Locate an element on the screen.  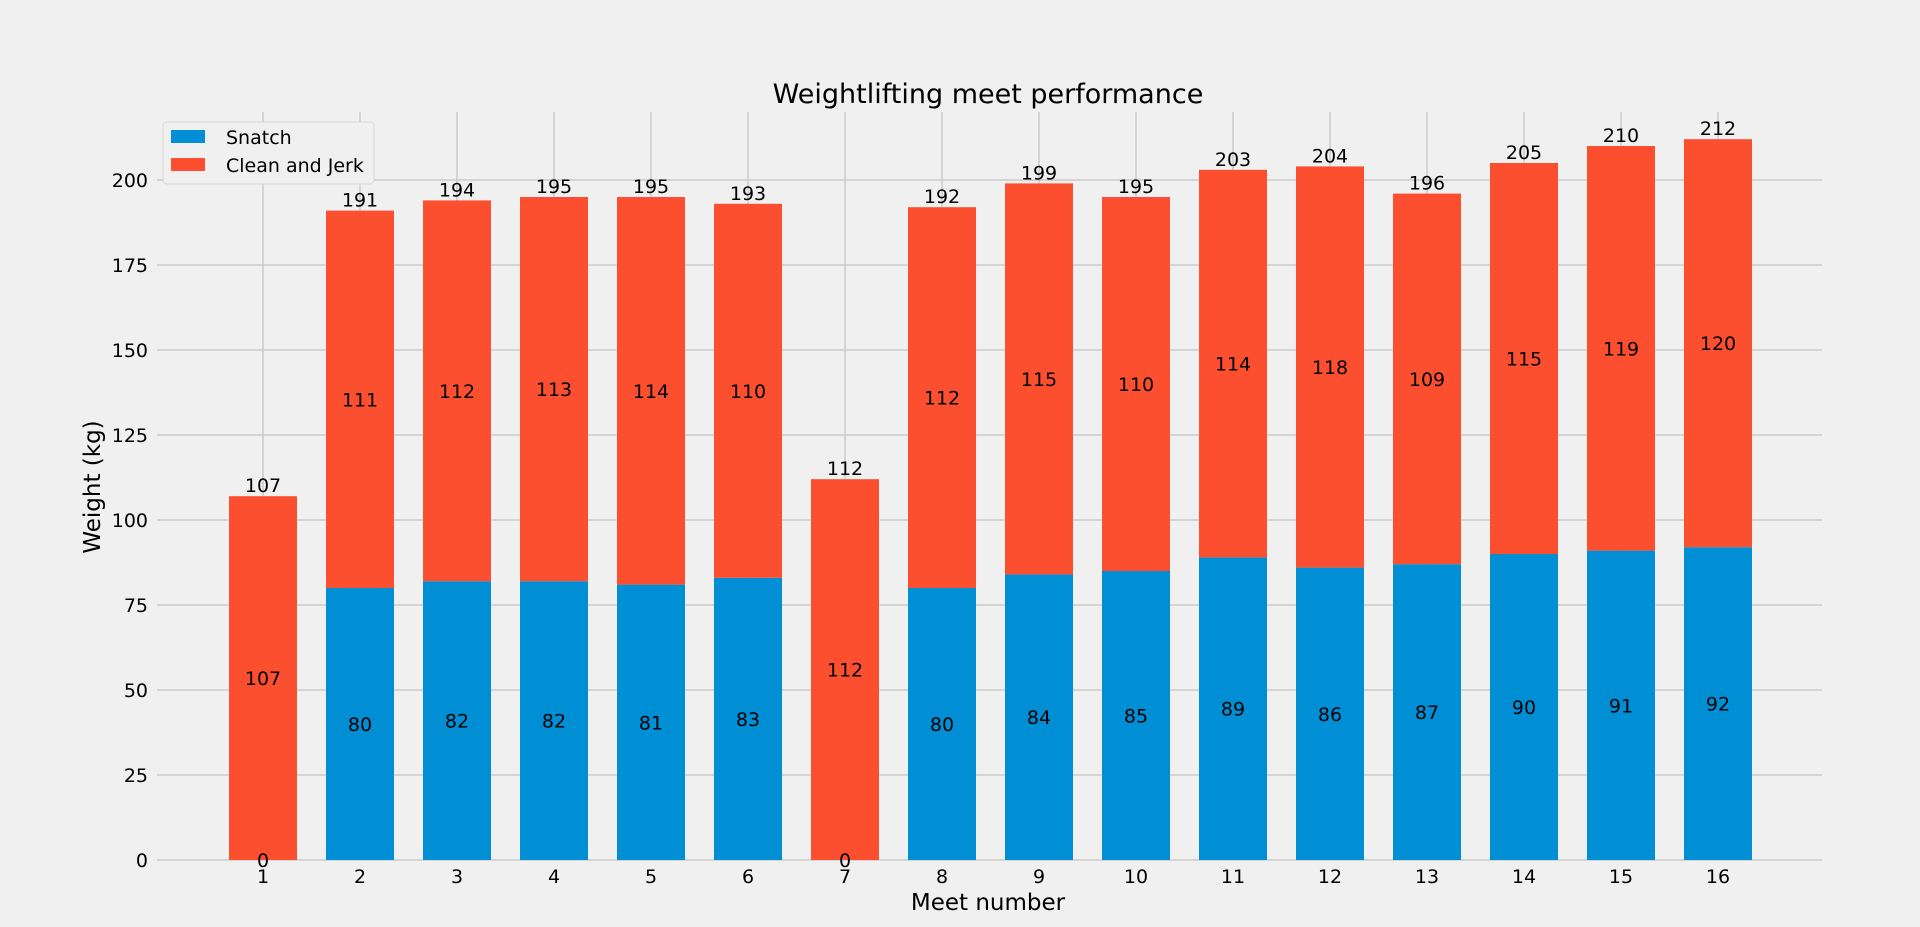
snatch-value-label: 91 is located at coordinates (1621, 706).